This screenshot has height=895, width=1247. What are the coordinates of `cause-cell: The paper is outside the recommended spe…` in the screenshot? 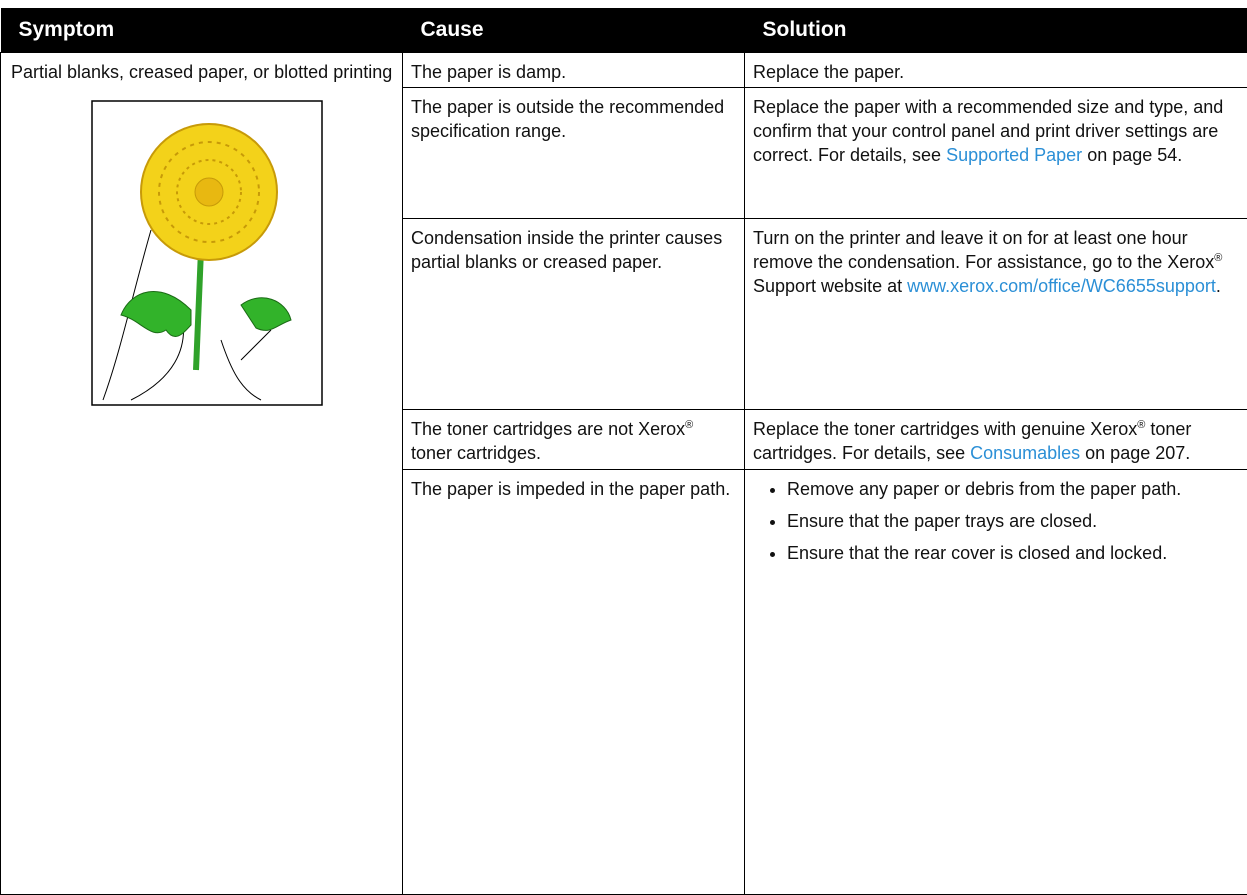 It's located at (574, 153).